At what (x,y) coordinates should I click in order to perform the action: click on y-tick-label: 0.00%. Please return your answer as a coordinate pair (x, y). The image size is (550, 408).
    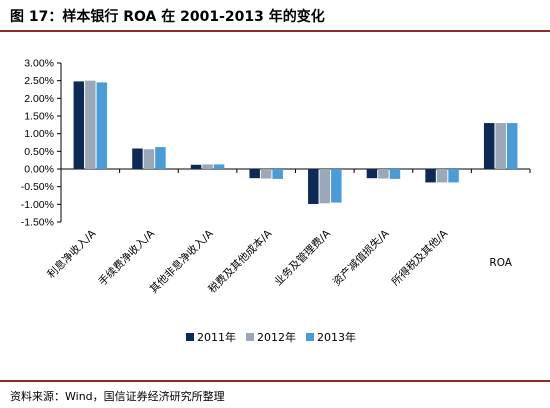
    Looking at the image, I should click on (39, 170).